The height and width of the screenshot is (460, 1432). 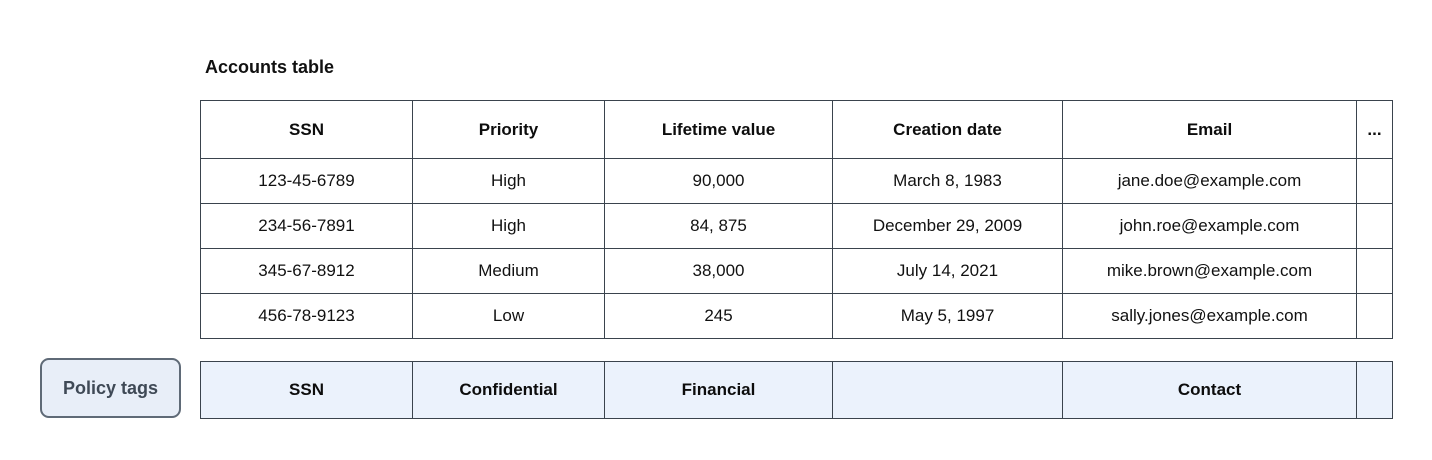 What do you see at coordinates (306, 271) in the screenshot?
I see `table-cell: 345-67-8912` at bounding box center [306, 271].